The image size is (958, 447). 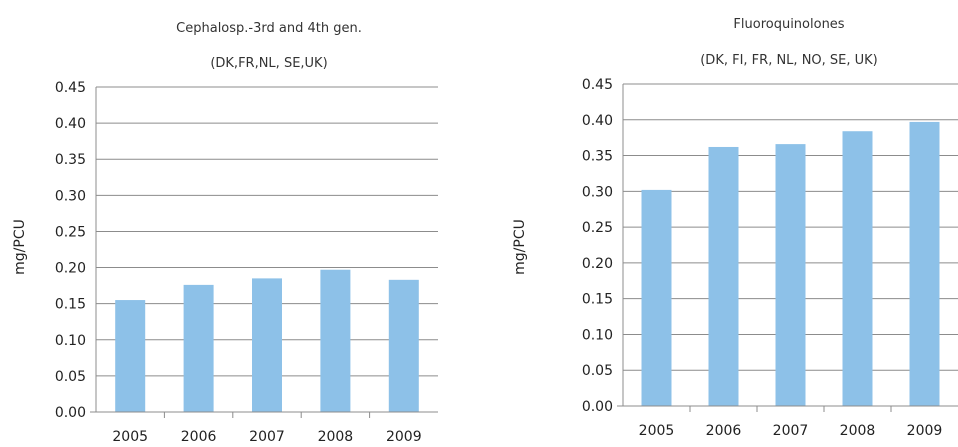 I want to click on chart-subtitle: (DK,FR,NL, SE,UK), so click(x=268, y=63).